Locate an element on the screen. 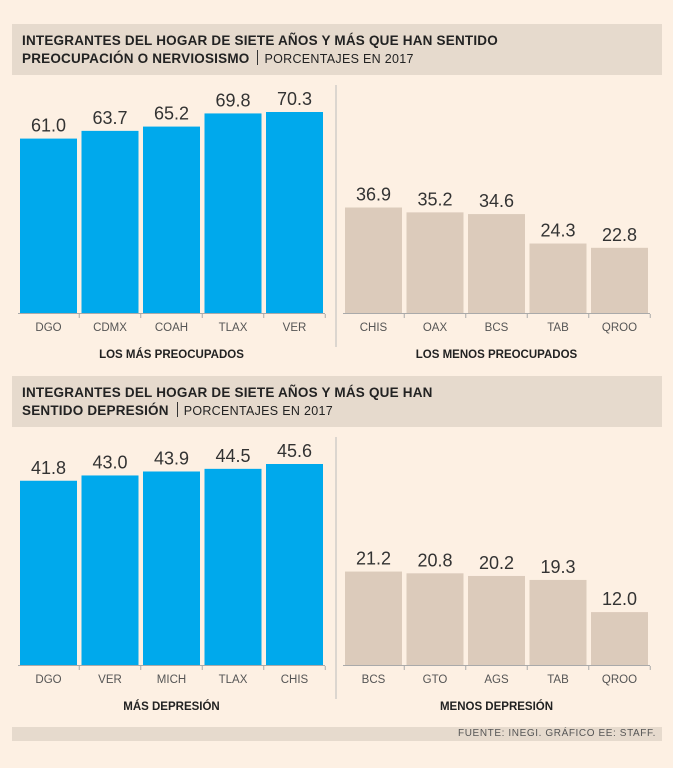 This screenshot has height=768, width=673. chart1-value-label: 36.9 is located at coordinates (373, 194).